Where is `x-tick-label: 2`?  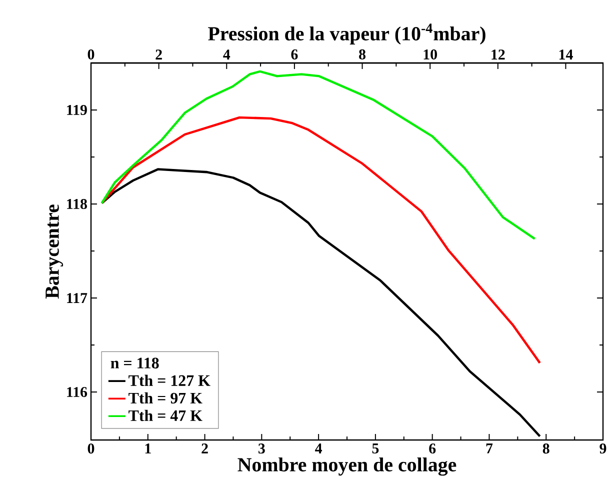 x-tick-label: 2 is located at coordinates (205, 449).